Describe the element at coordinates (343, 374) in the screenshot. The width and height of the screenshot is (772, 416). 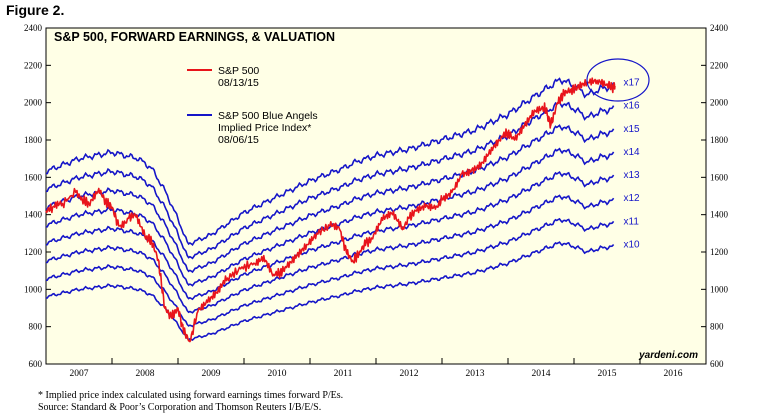
I see `x-tick-label: 2011` at that location.